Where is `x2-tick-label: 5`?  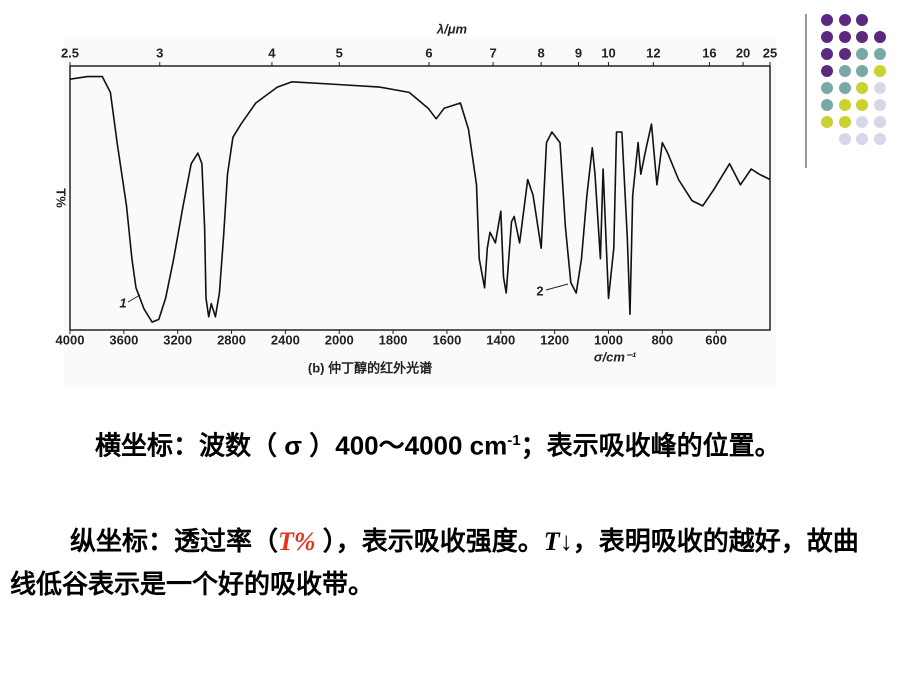
x2-tick-label: 5 is located at coordinates (339, 52).